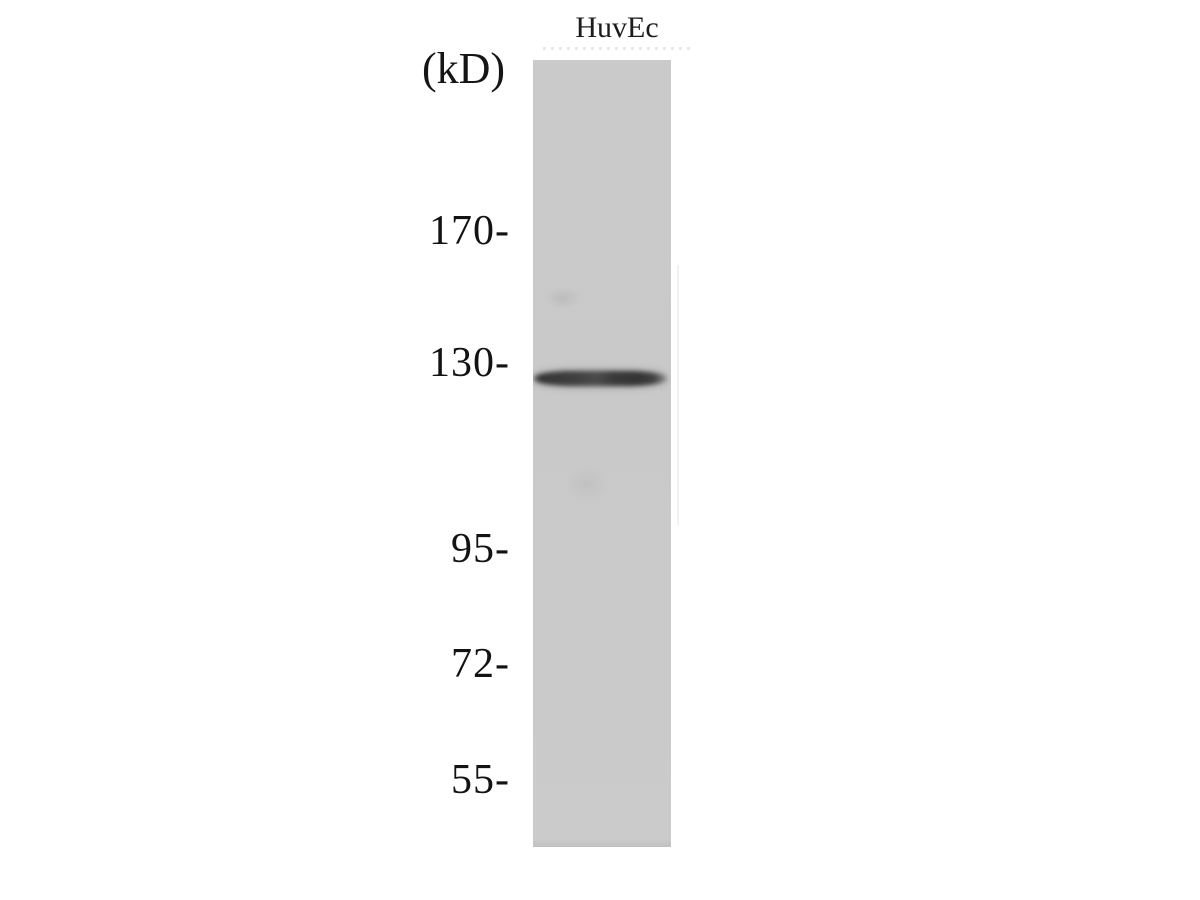  I want to click on marker-label-170: 170-, so click(469, 231).